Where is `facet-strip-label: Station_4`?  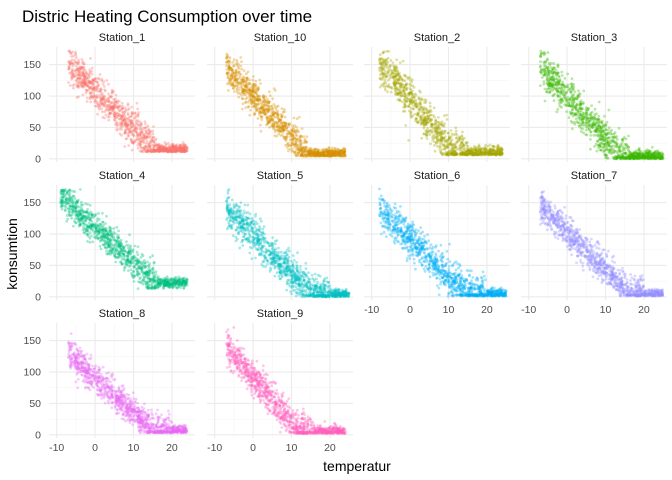 facet-strip-label: Station_4 is located at coordinates (122, 176).